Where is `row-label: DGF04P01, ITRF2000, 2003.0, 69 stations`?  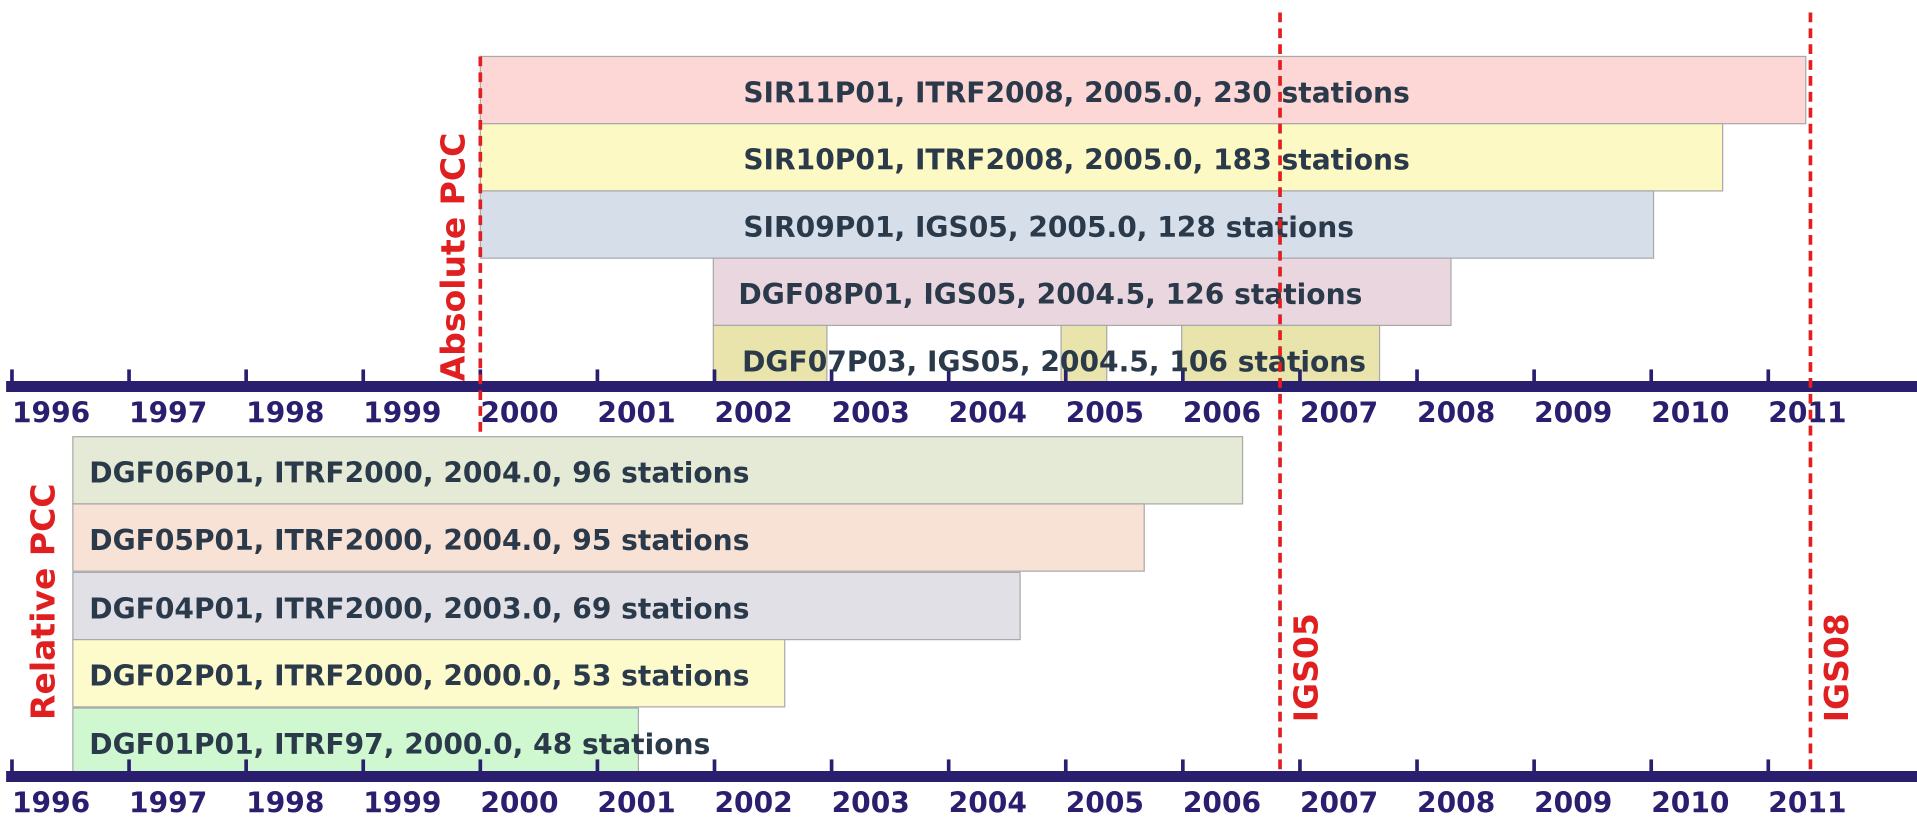 row-label: DGF04P01, ITRF2000, 2003.0, 69 stations is located at coordinates (419, 608).